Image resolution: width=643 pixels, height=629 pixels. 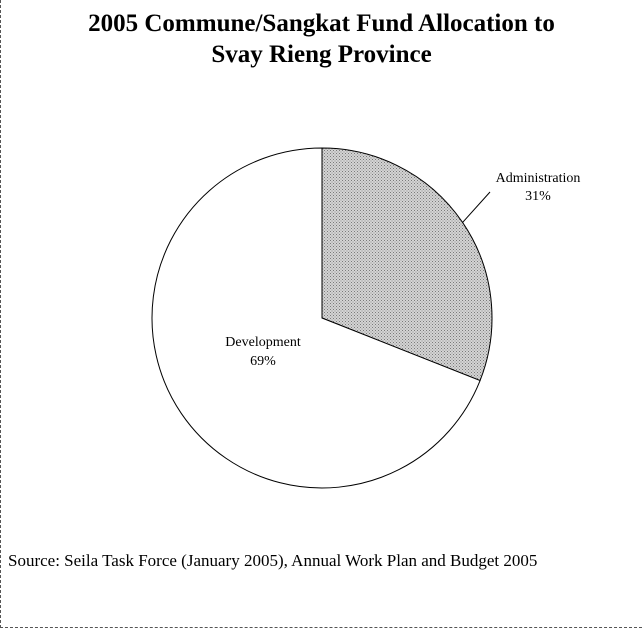 I want to click on pie-slice-administration, so click(x=407, y=264).